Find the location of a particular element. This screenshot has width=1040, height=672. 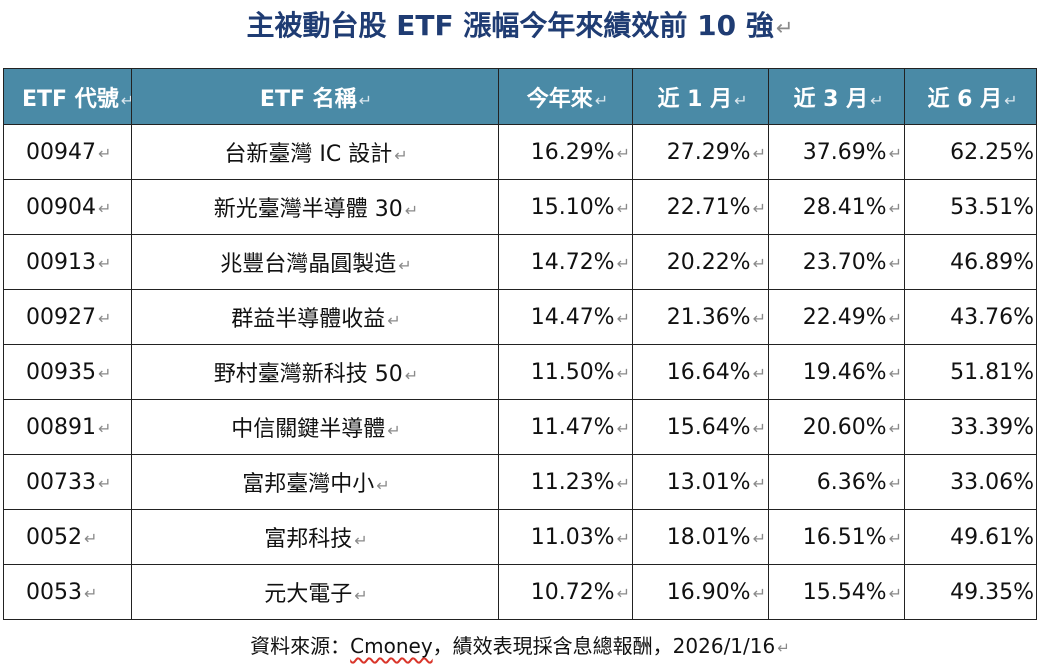

header-3m: 近 3 月 ↵ is located at coordinates (836, 96).